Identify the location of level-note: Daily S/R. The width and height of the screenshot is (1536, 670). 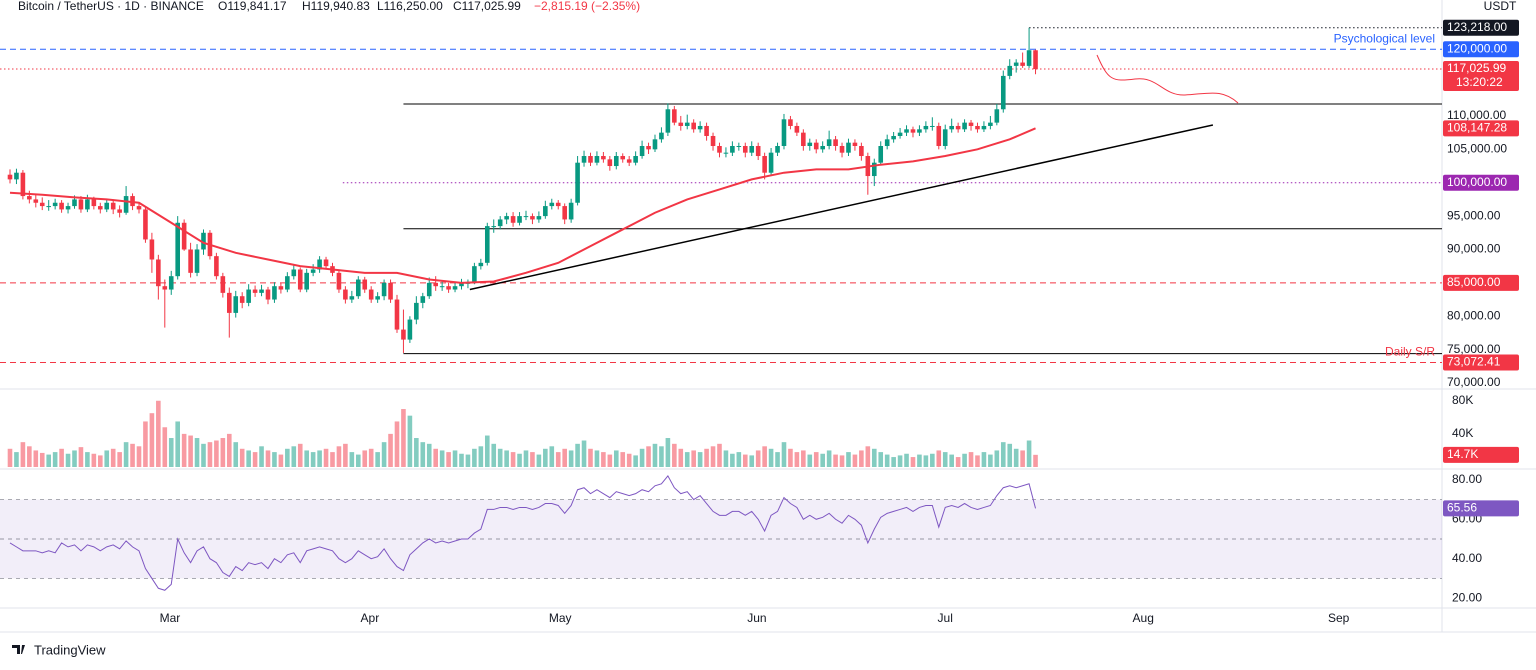
(1410, 352).